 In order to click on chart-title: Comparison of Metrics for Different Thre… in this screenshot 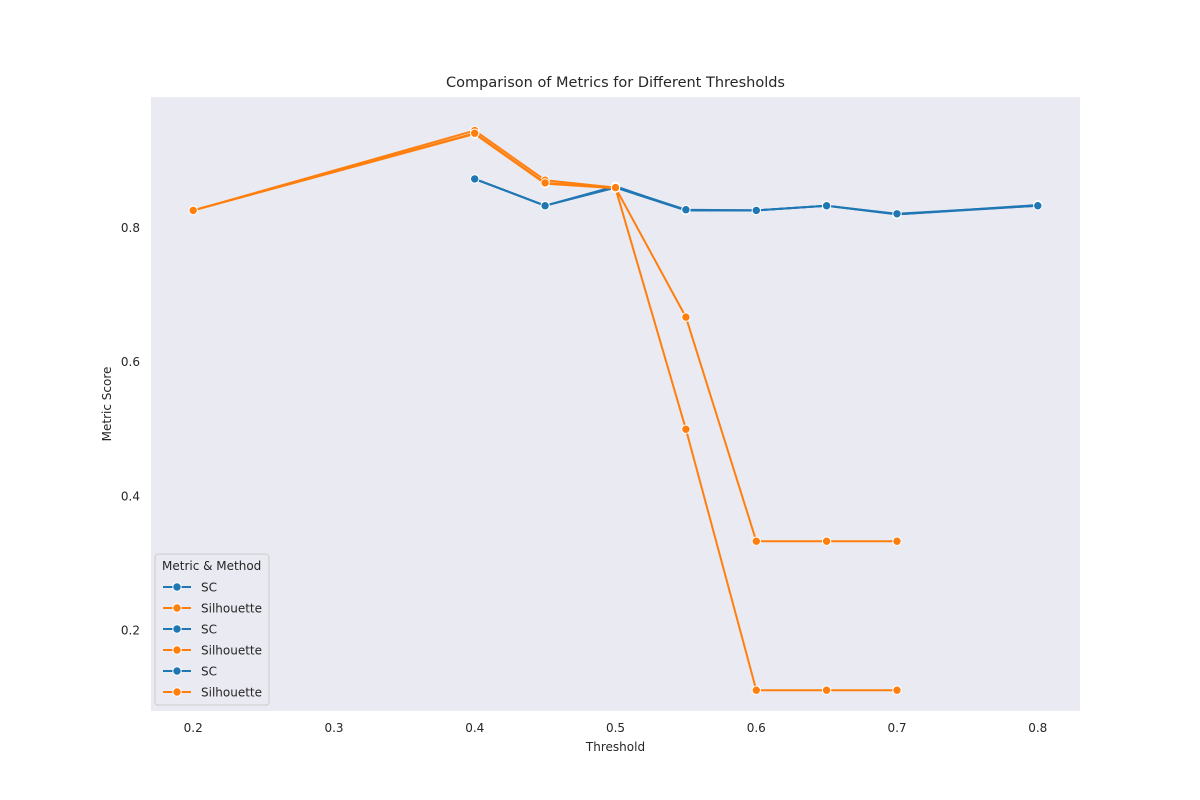, I will do `click(615, 83)`.